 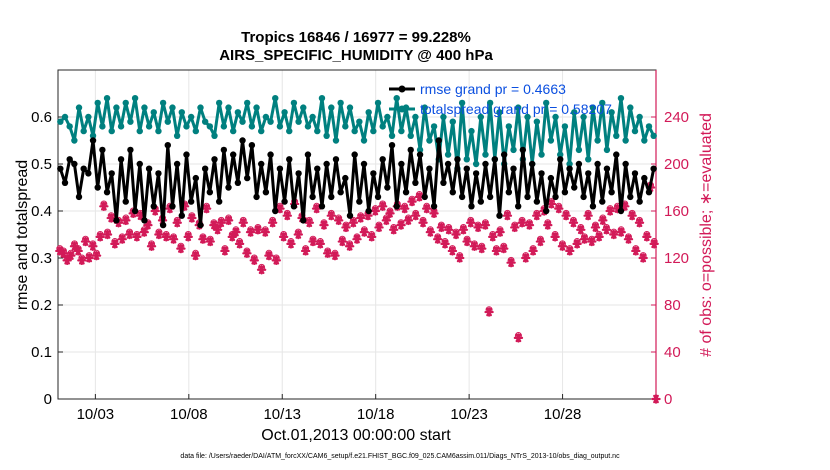 I want to click on x-tick-label: 10/23, so click(x=469, y=414).